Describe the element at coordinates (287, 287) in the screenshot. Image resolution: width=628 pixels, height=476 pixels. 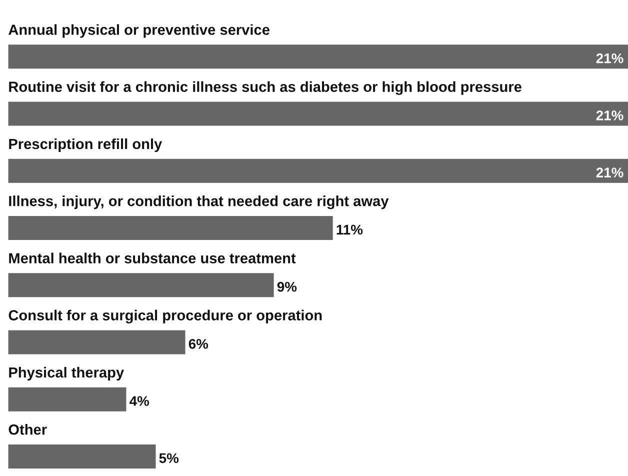
I see `data-label: 9%` at that location.